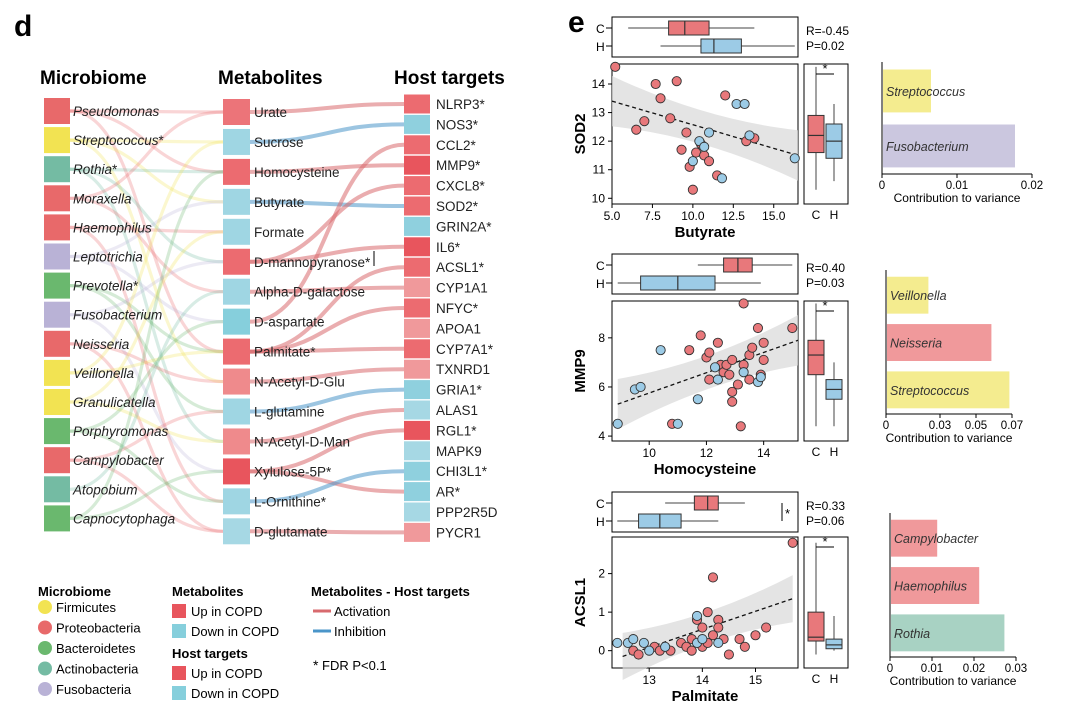 This screenshot has height=727, width=1074. What do you see at coordinates (93, 78) in the screenshot?
I see `col-title-microbiome: Microbiome` at bounding box center [93, 78].